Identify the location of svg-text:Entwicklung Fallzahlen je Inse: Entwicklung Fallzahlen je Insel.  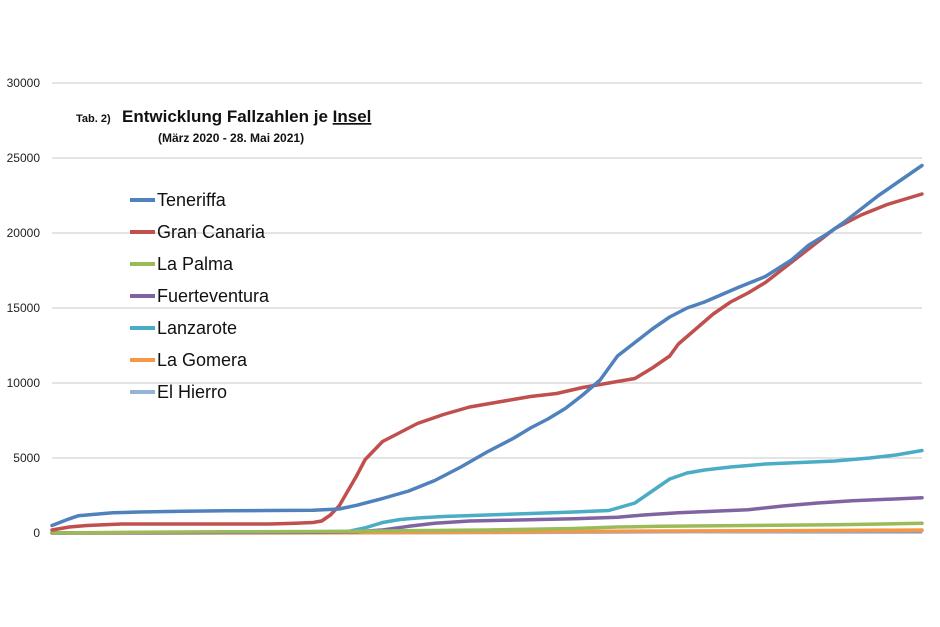
(246, 116).